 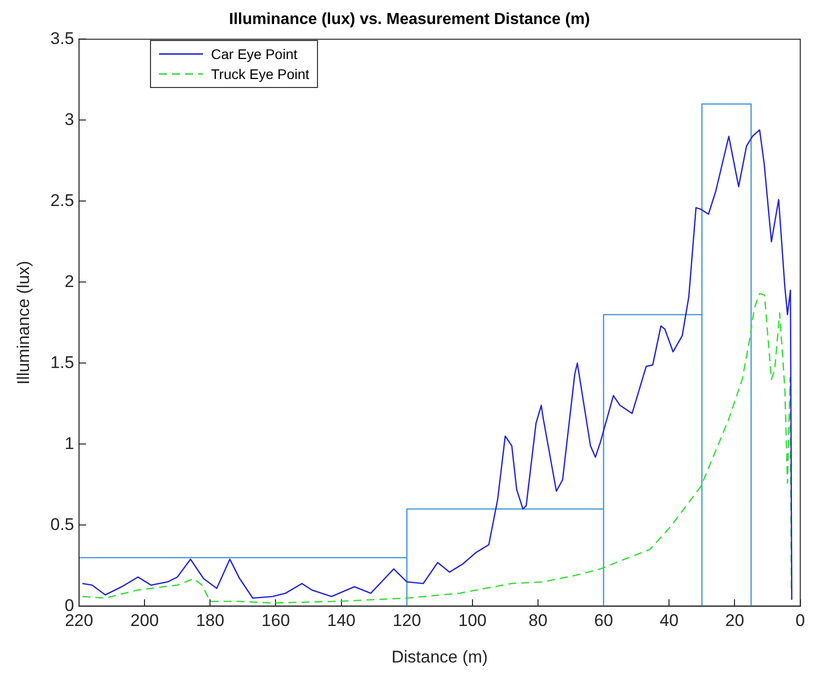 What do you see at coordinates (409, 19) in the screenshot?
I see `chart-title: Illuminance (lux) vs. Measurement Distance (m)` at bounding box center [409, 19].